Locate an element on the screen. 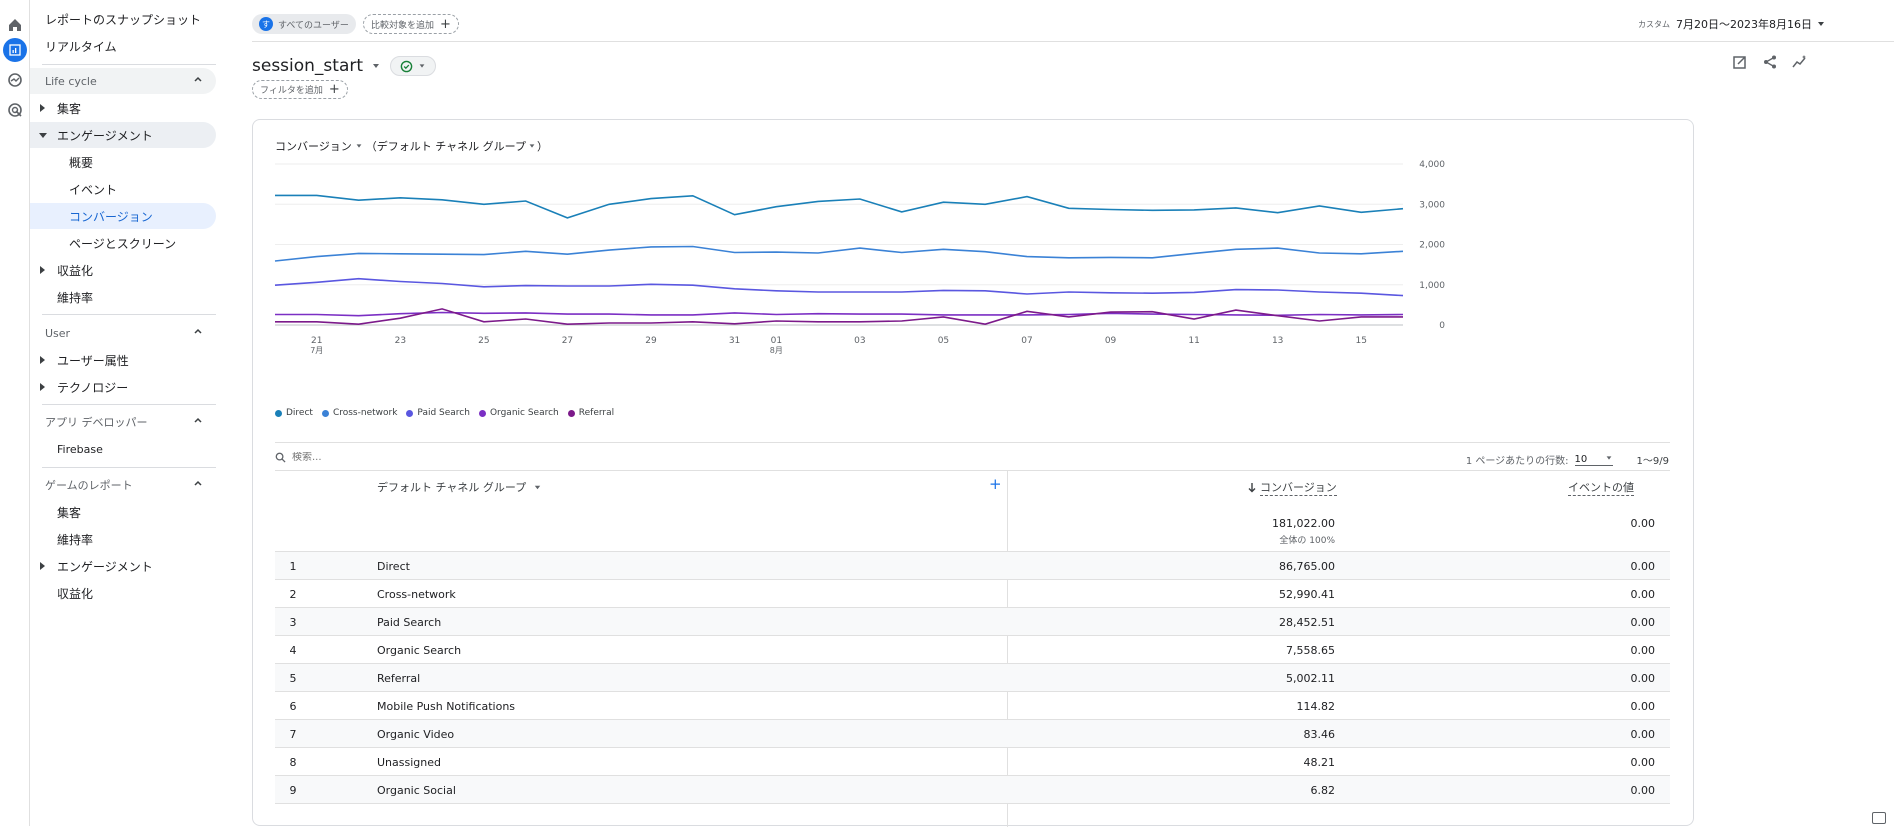  sidebar-item-retention: 維持率 is located at coordinates (75, 297).